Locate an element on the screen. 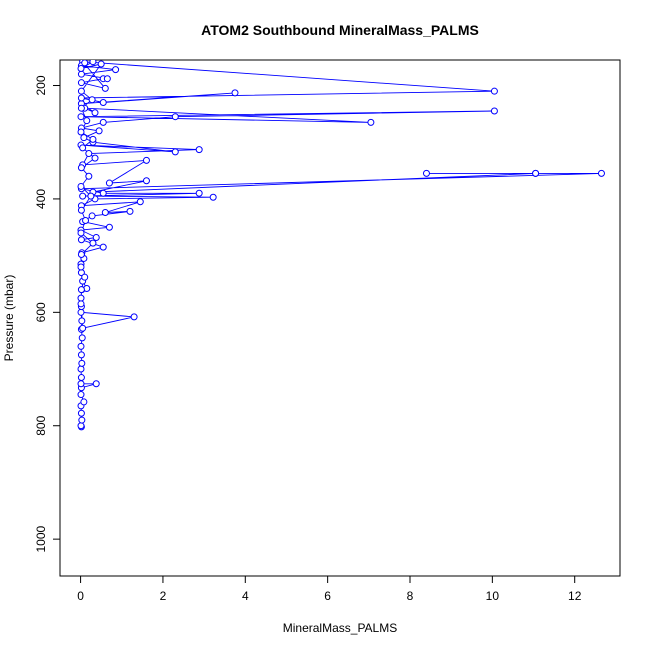  x-tick-label: 12 is located at coordinates (575, 596).